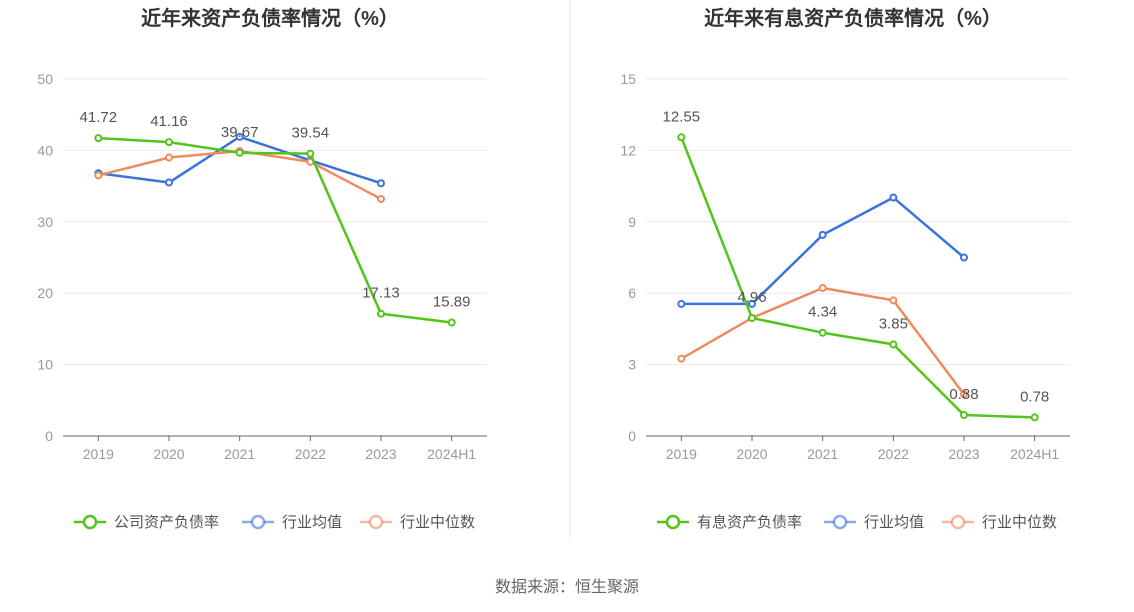  What do you see at coordinates (451, 454) in the screenshot?
I see `chart1-x-tick-label: 2024H1` at bounding box center [451, 454].